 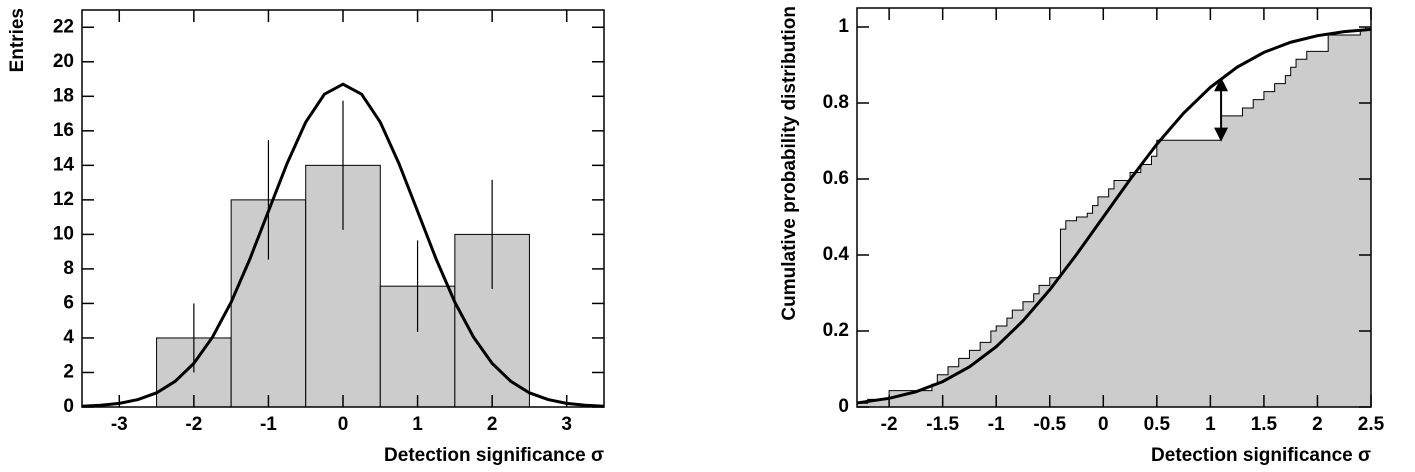 I want to click on x-tick-label: -3, so click(x=119, y=424).